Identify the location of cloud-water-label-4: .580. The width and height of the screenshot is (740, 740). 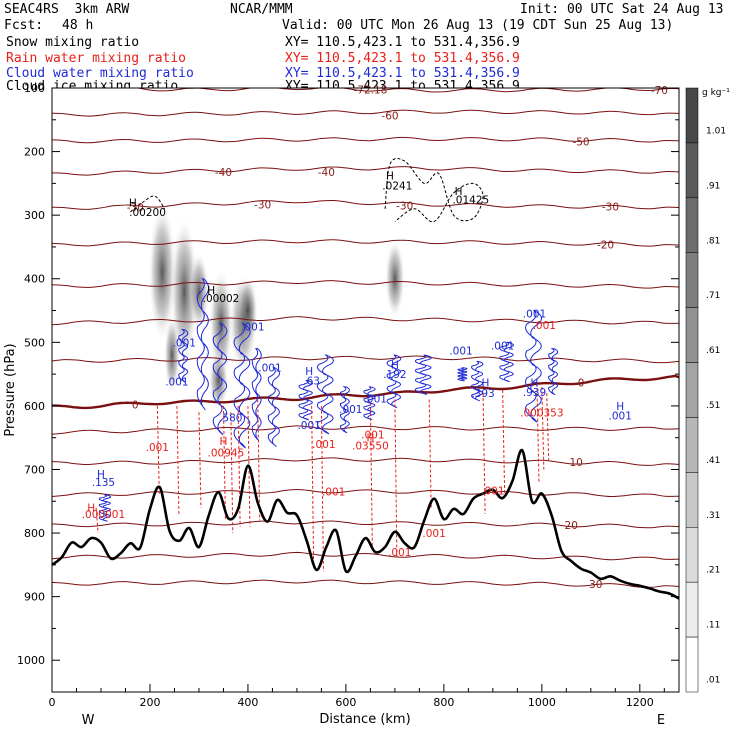
(230, 418).